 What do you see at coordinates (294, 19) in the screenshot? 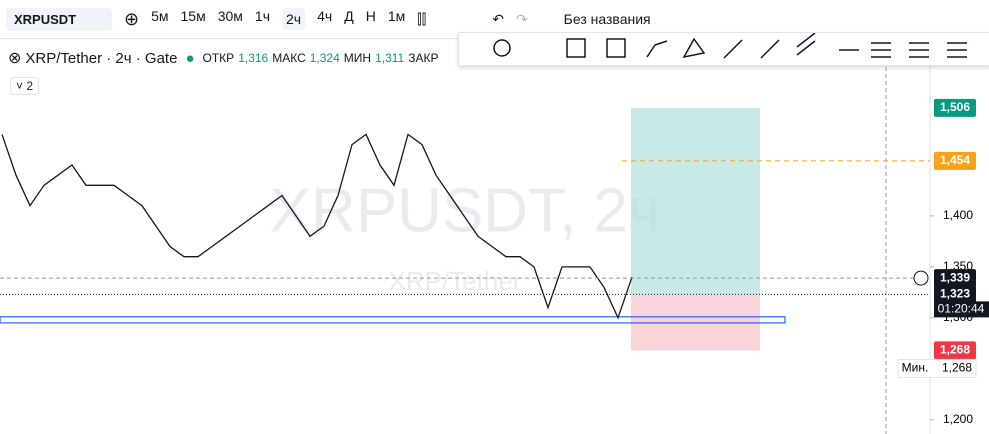
I see `interval: 2ч` at bounding box center [294, 19].